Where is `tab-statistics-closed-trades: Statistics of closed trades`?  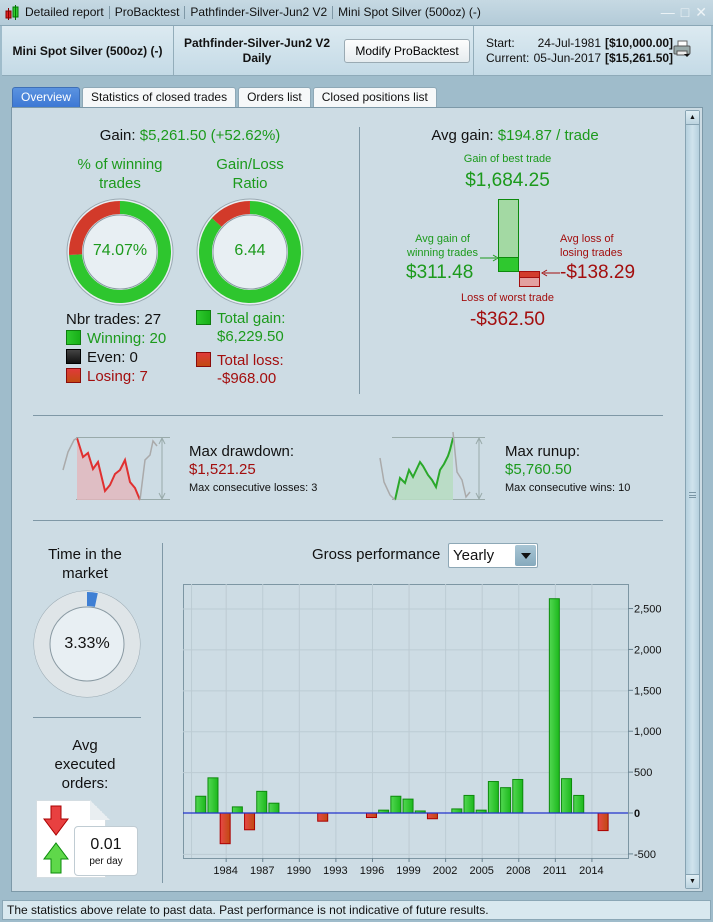
tab-statistics-closed-trades: Statistics of closed trades is located at coordinates (159, 97).